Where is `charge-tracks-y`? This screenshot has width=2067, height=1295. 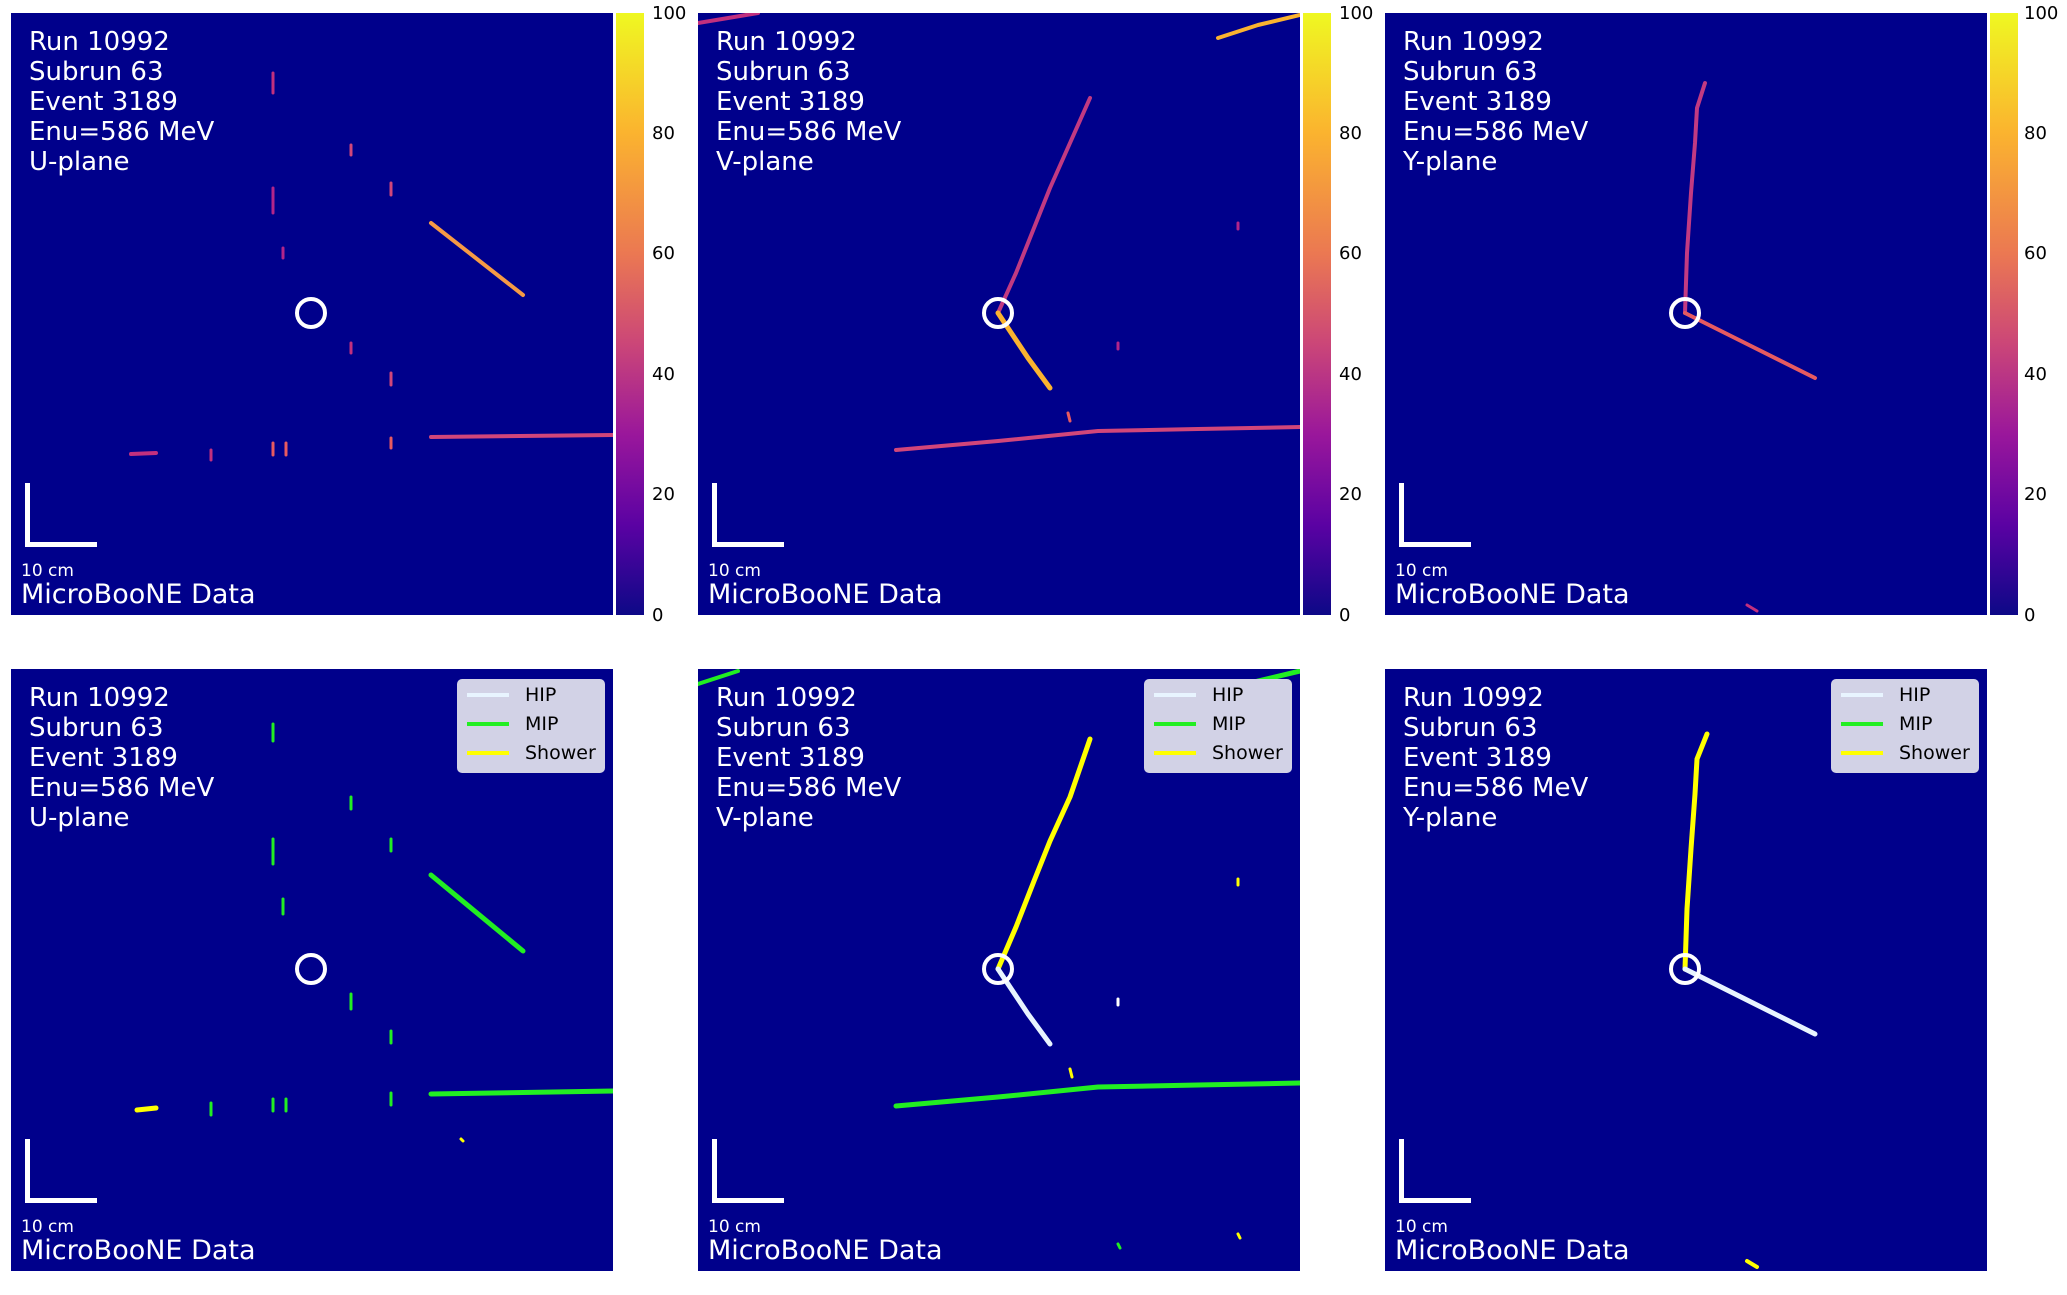 charge-tracks-y is located at coordinates (1743, 347).